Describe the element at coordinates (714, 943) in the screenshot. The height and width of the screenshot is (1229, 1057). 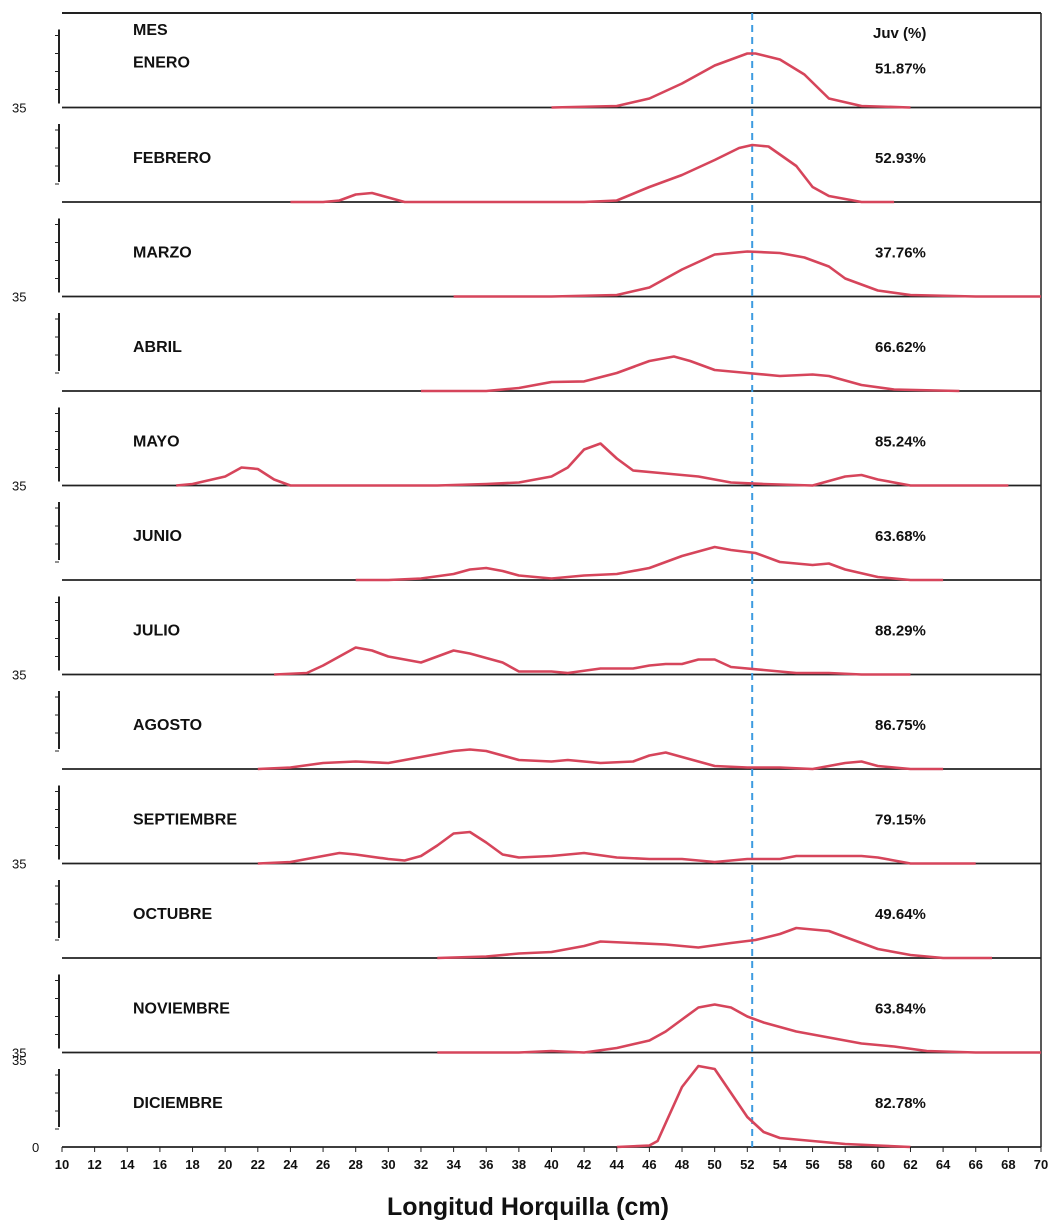
I see `series-line-octubre` at that location.